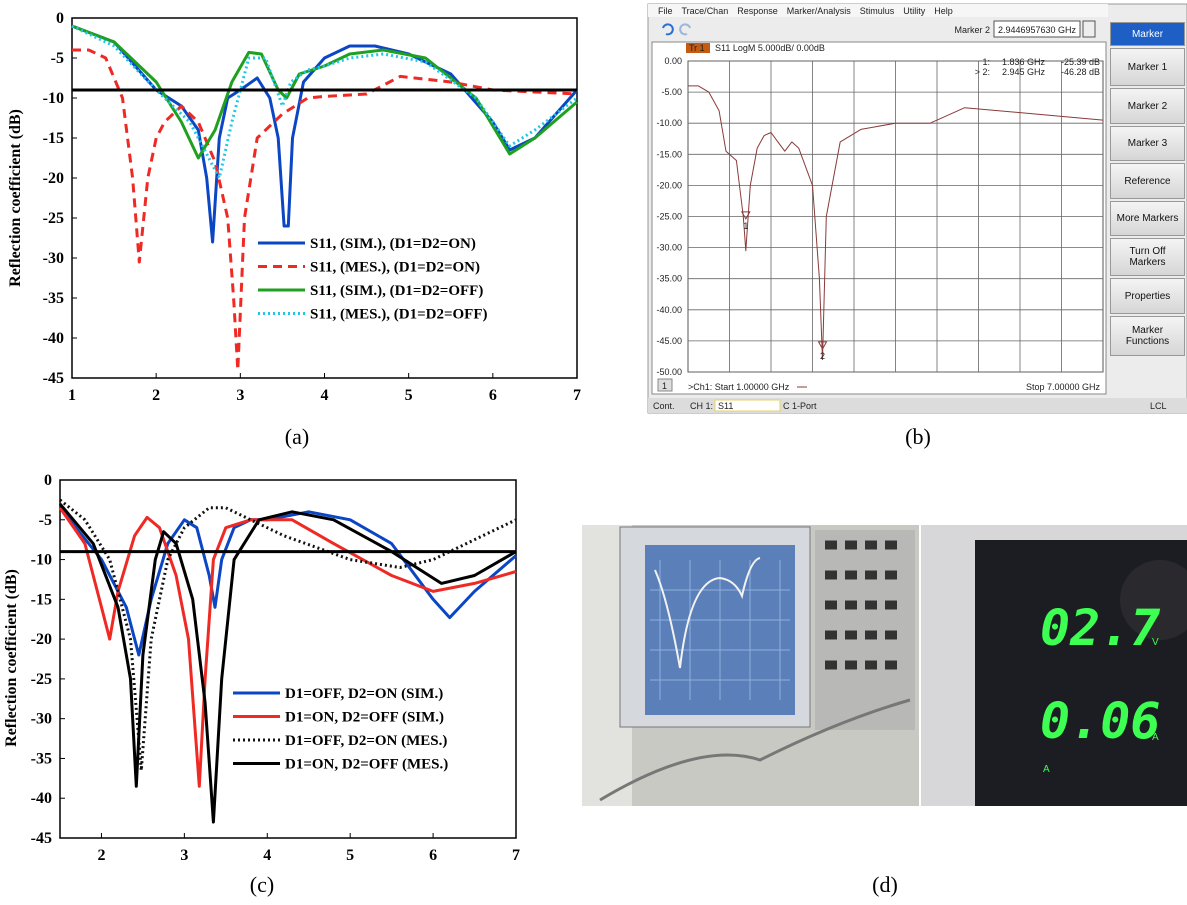  What do you see at coordinates (101, 855) in the screenshot?
I see `x-tick-label: 2` at bounding box center [101, 855].